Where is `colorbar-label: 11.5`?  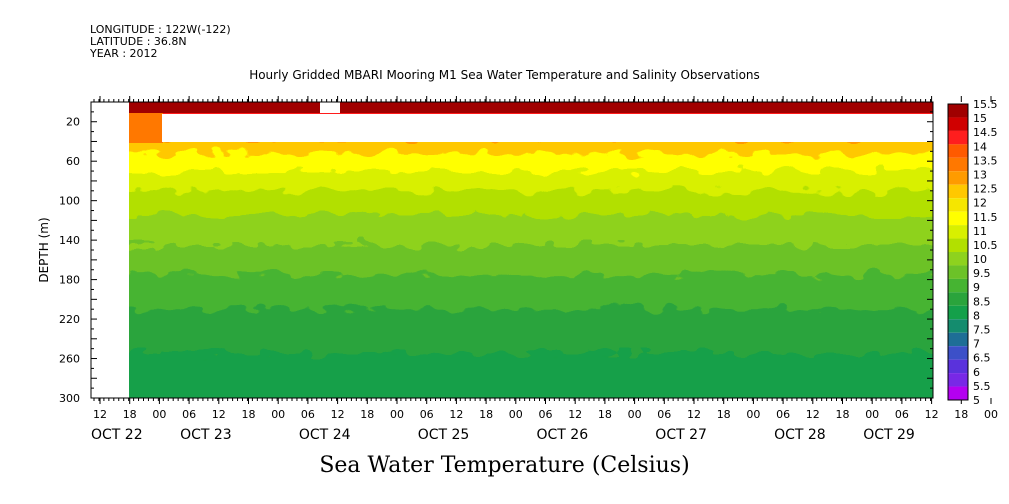
colorbar-label: 11.5 is located at coordinates (985, 217).